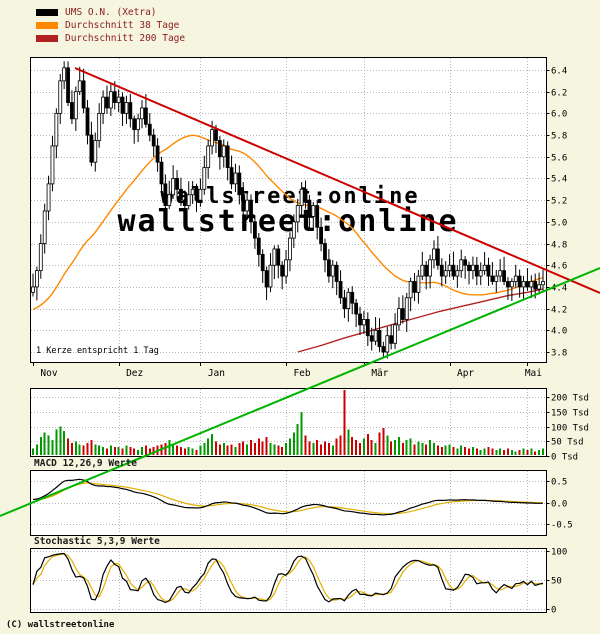  What do you see at coordinates (97, 351) in the screenshot?
I see `chart-note: 1 Kerze entspricht 1 Tag` at bounding box center [97, 351].